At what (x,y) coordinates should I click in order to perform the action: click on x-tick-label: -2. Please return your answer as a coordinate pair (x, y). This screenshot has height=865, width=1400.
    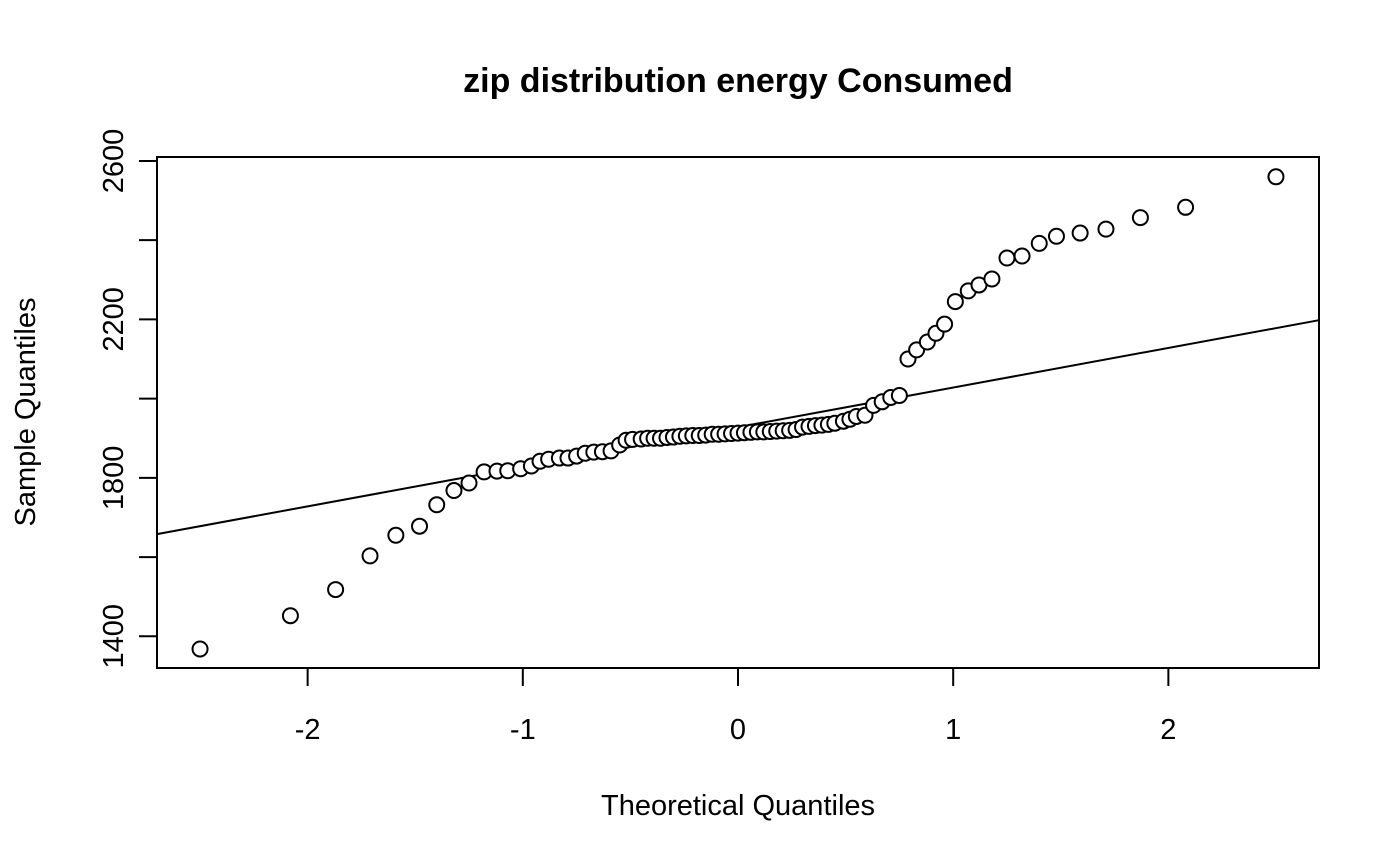
    Looking at the image, I should click on (308, 730).